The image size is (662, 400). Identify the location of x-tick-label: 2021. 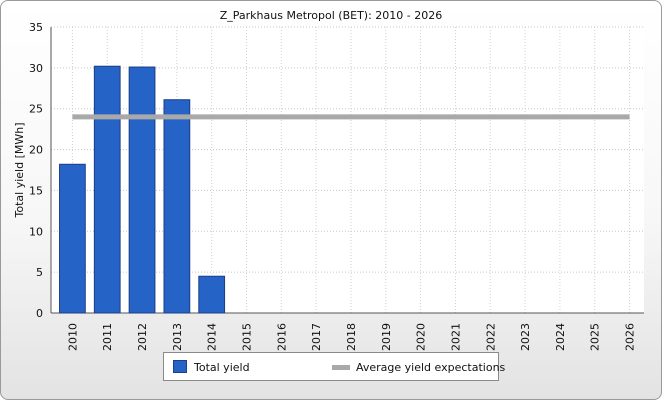
(455, 337).